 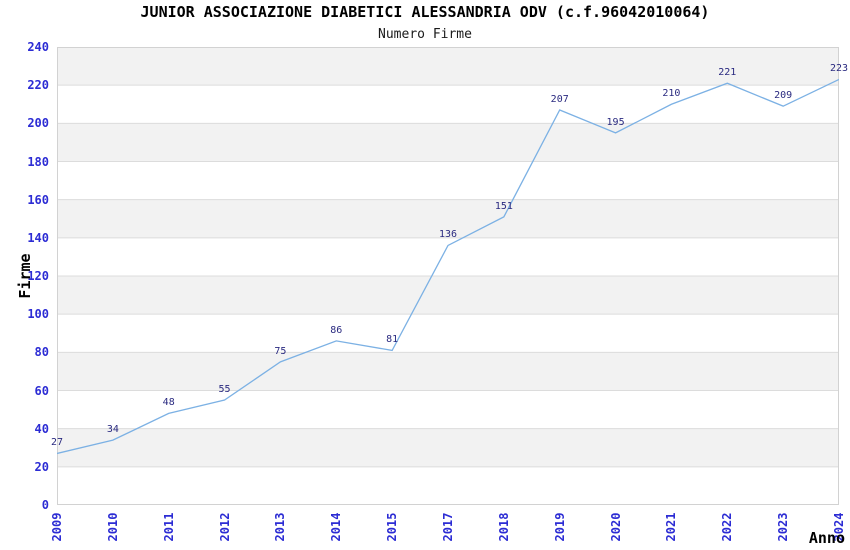 What do you see at coordinates (336, 330) in the screenshot?
I see `data-point-label: 86` at bounding box center [336, 330].